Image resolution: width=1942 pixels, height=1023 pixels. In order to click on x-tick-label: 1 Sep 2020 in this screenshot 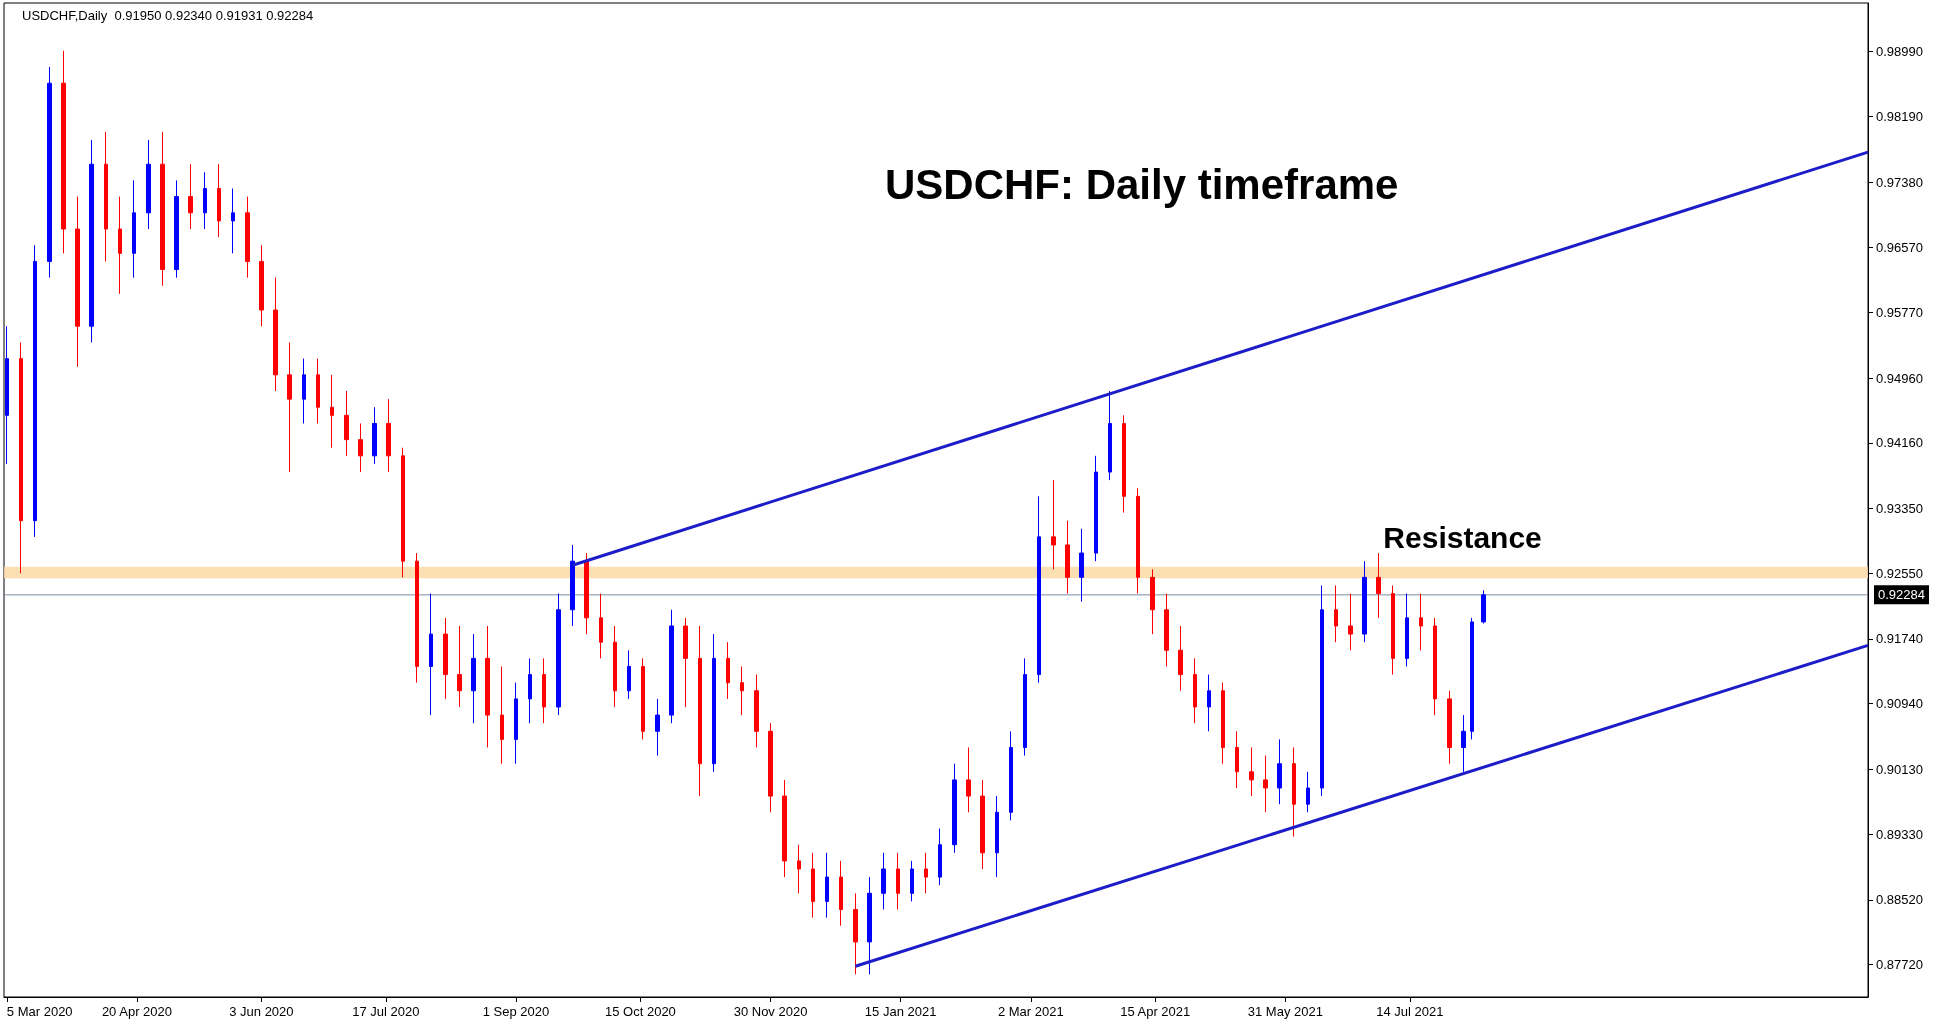, I will do `click(516, 1011)`.